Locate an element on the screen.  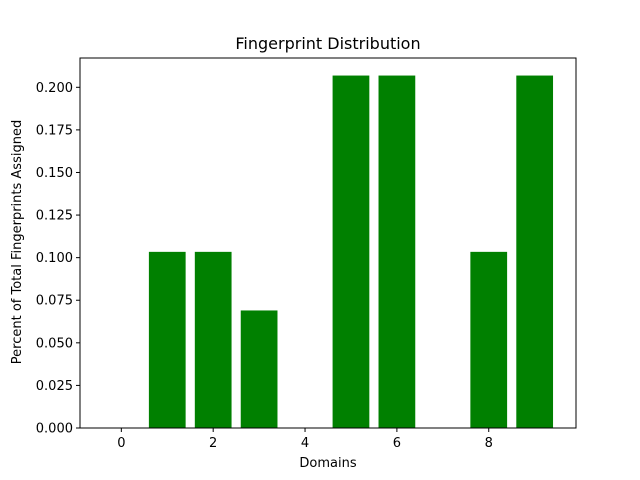
x-tick-label: 0 is located at coordinates (121, 443).